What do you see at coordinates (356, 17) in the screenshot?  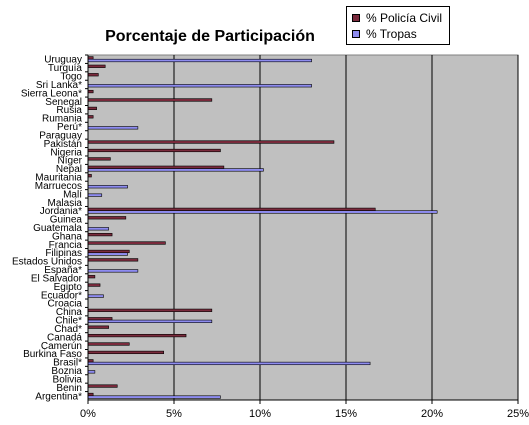 I see `legend-swatch-policia-civil` at bounding box center [356, 17].